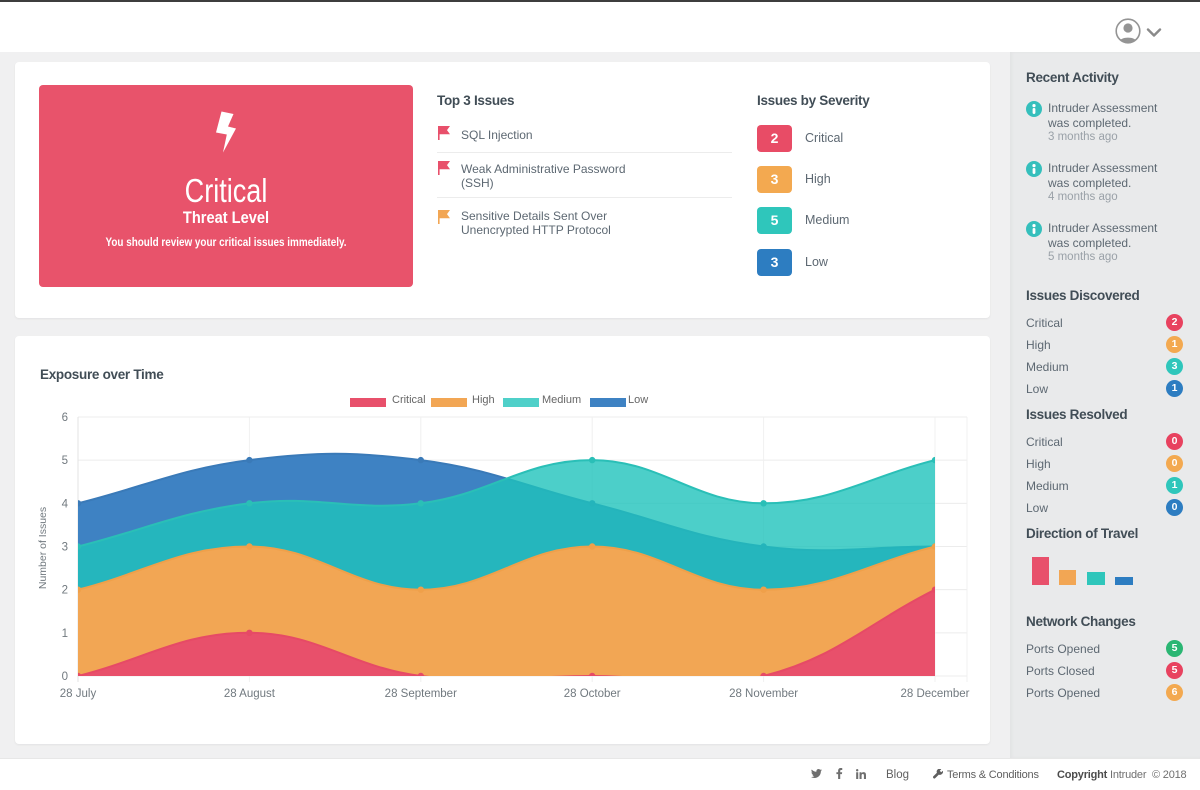  What do you see at coordinates (65, 677) in the screenshot?
I see `svg-text: 0` at bounding box center [65, 677].